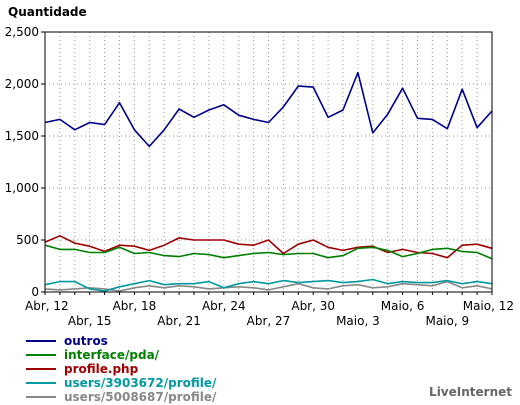  Describe the element at coordinates (22, 136) in the screenshot. I see `y-tick-label: 1,500` at that location.